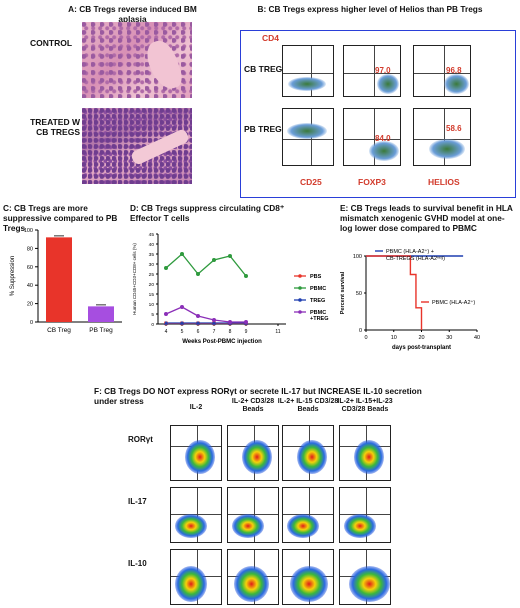 The image size is (520, 608). What do you see at coordinates (206, 265) in the screenshot?
I see `series-line-pbmc` at bounding box center [206, 265].